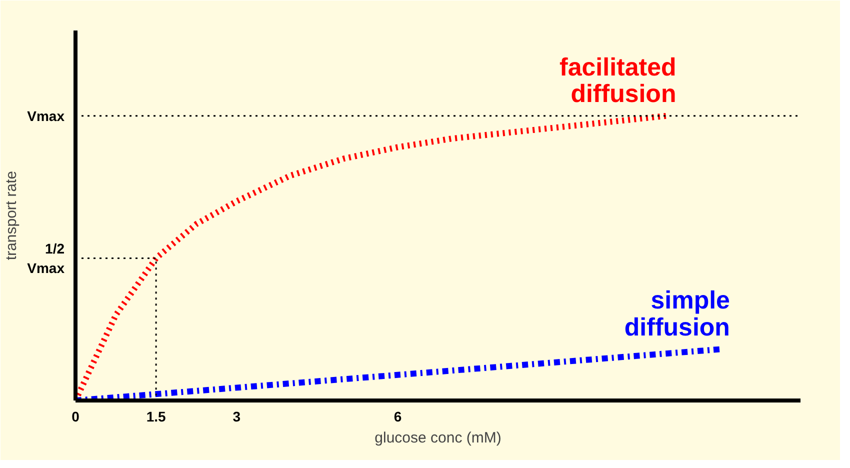  Describe the element at coordinates (618, 80) in the screenshot. I see `series-label: facilitated diffusion` at that location.